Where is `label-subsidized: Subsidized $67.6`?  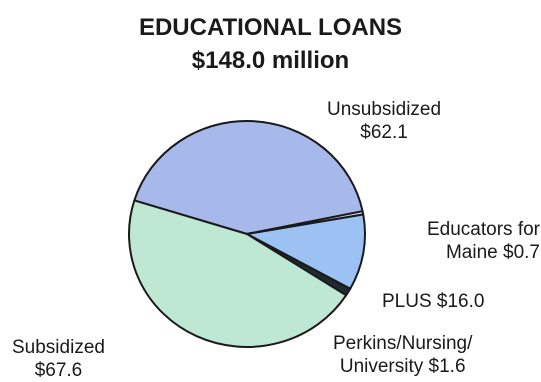
label-subsidized: Subsidized $67.6 is located at coordinates (58, 359).